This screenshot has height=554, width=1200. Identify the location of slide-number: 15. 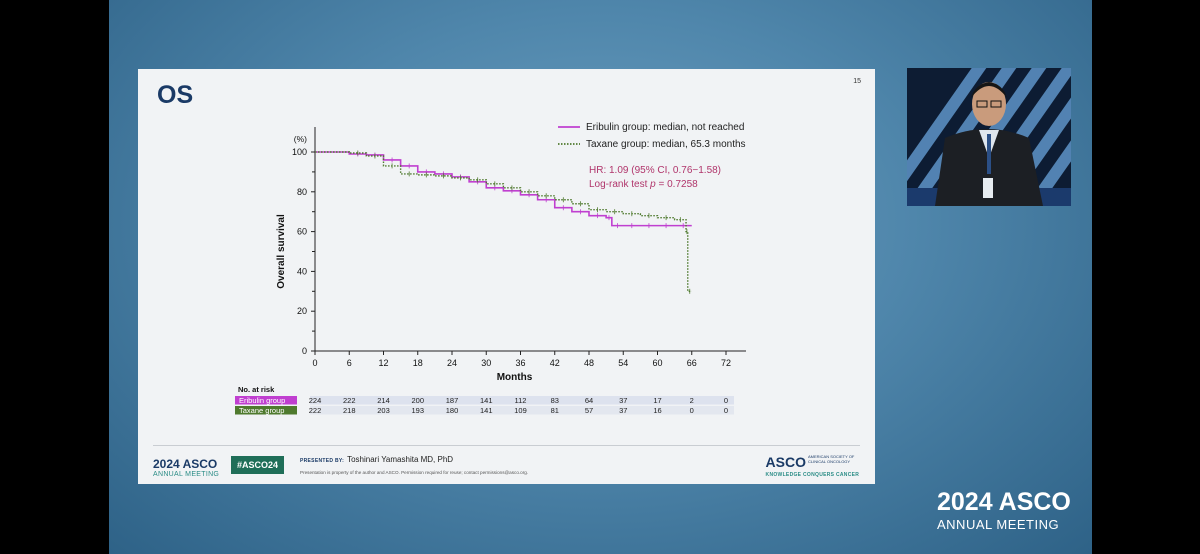
(857, 81).